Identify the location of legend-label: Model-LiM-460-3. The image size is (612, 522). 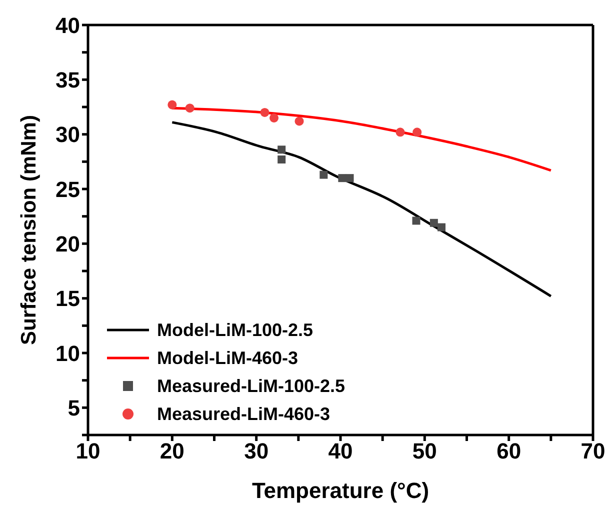
(227, 358).